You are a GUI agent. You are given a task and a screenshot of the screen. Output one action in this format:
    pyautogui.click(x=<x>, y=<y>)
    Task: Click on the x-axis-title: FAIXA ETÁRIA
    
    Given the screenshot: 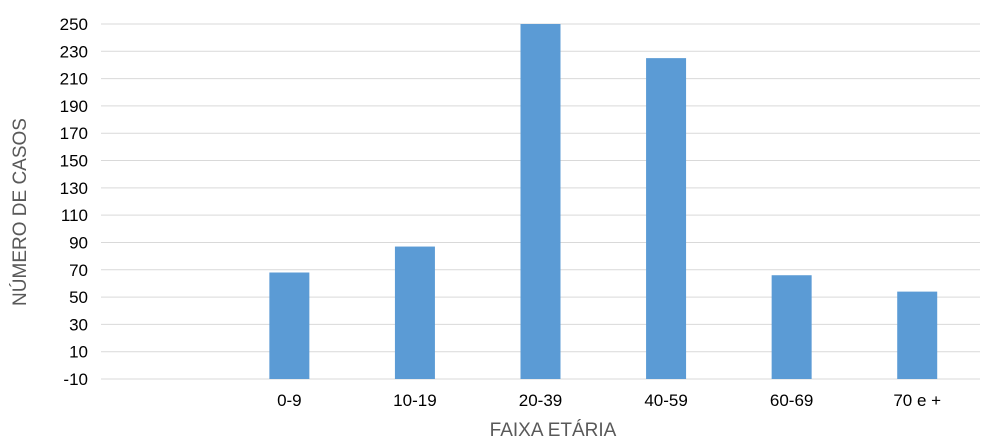 What is the action you would take?
    pyautogui.click(x=553, y=430)
    